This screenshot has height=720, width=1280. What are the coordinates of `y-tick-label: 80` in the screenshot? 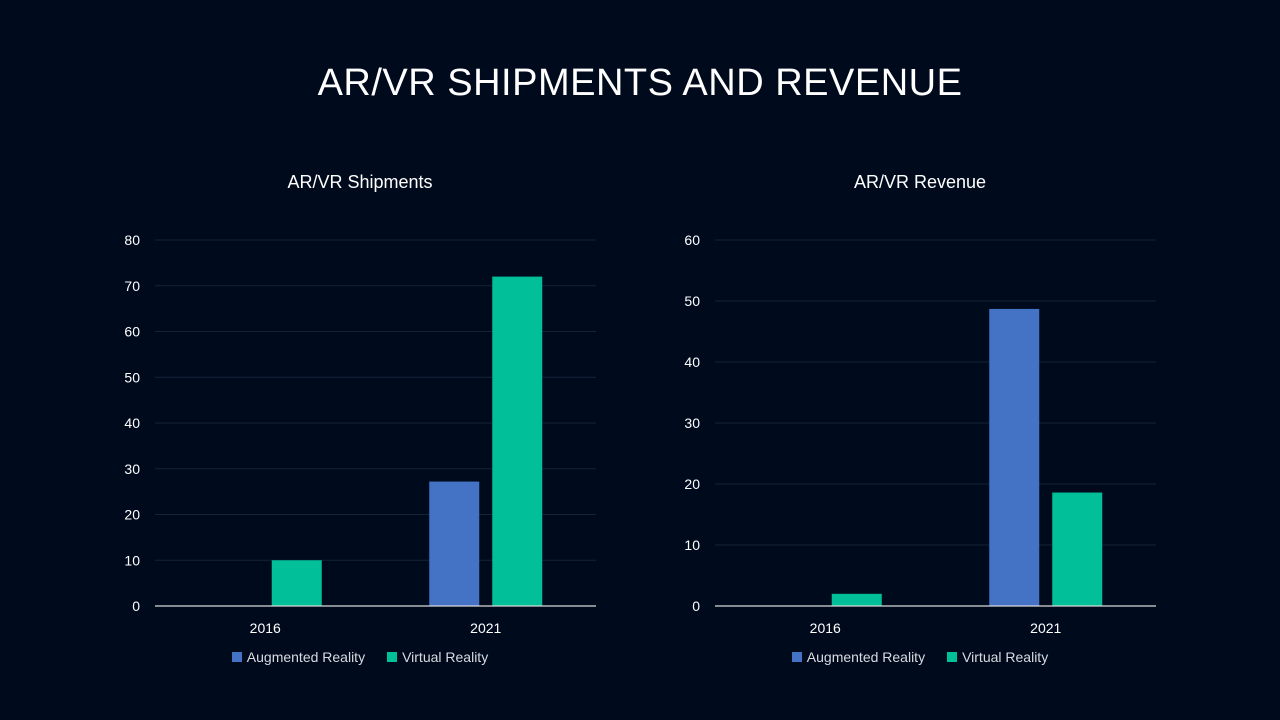 It's located at (132, 240).